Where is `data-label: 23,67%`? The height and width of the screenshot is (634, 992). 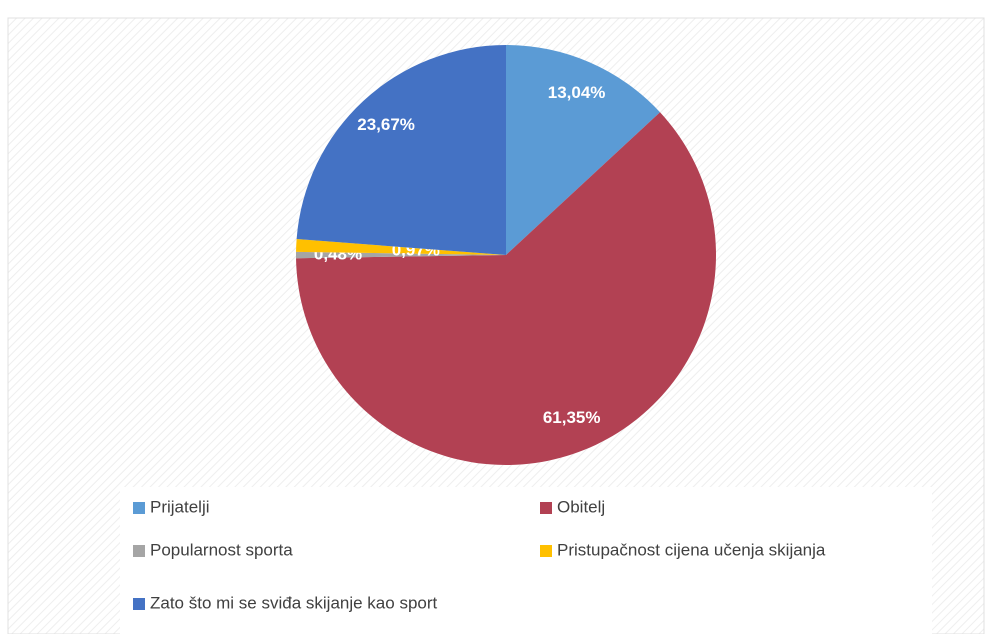 data-label: 23,67% is located at coordinates (386, 124).